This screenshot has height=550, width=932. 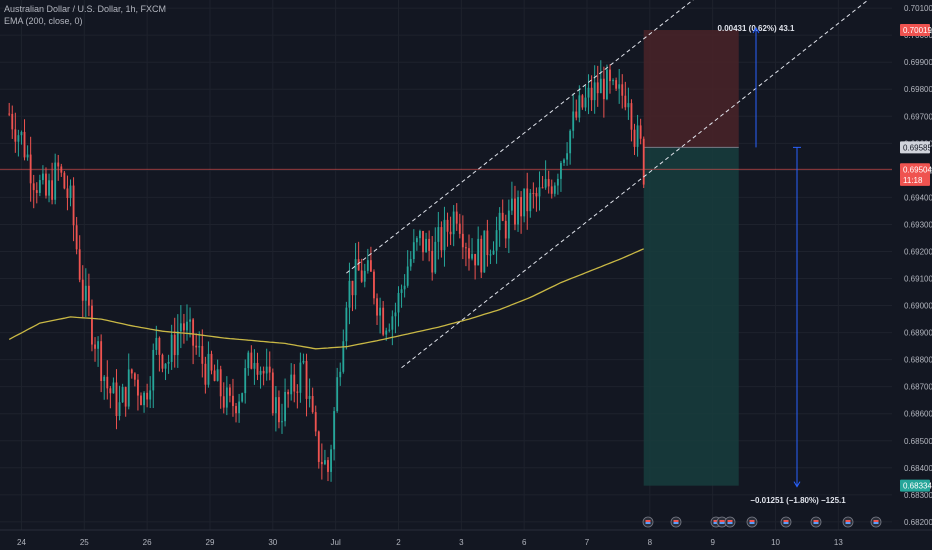 I want to click on time-tick-label: 3, so click(x=461, y=542).